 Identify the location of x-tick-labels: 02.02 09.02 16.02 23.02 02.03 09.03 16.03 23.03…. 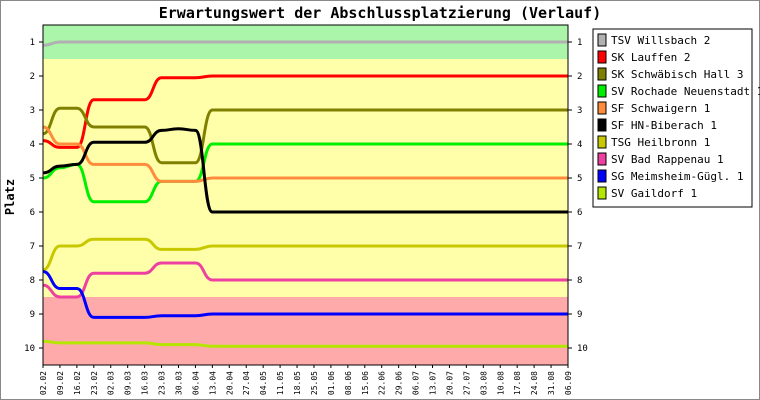
(306, 380).